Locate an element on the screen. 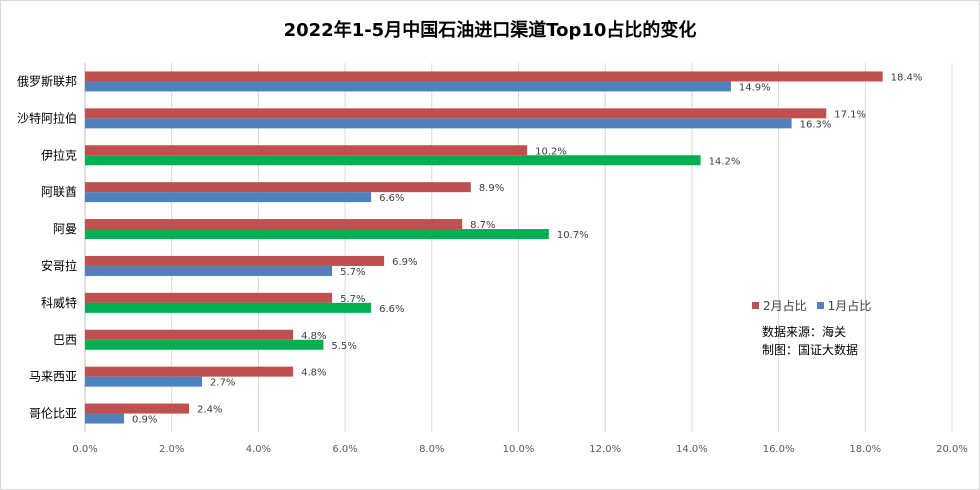 The image size is (980, 490). x-tick-label: 0.0% is located at coordinates (84, 449).